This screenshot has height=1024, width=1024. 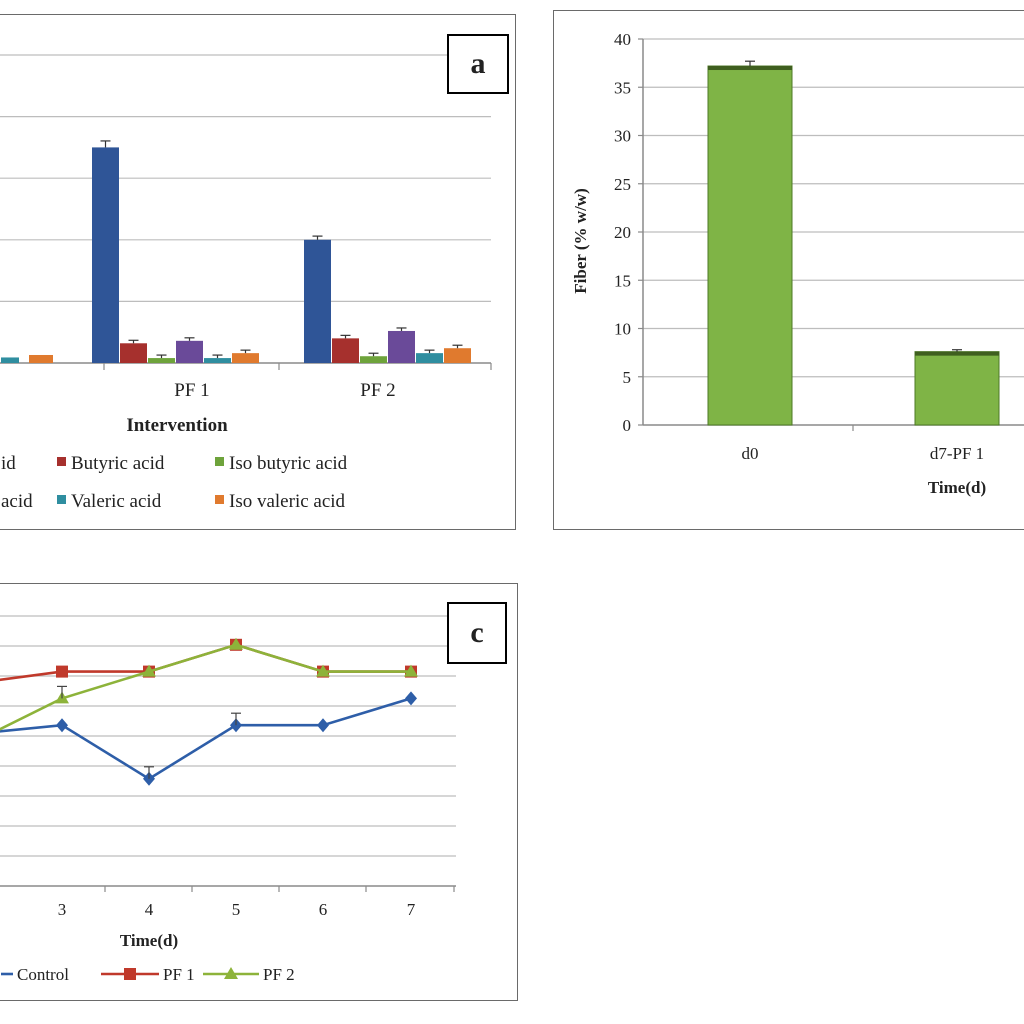 I want to click on y-tick-label: 30, so click(x=622, y=136).